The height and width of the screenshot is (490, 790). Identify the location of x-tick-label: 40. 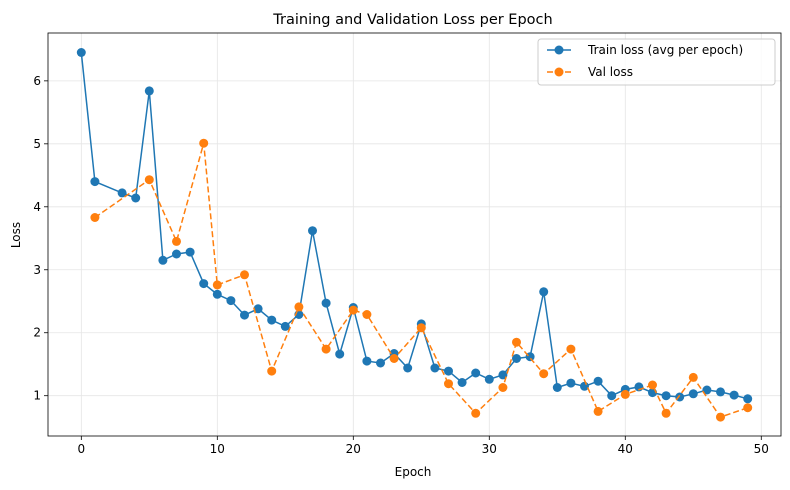
(625, 449).